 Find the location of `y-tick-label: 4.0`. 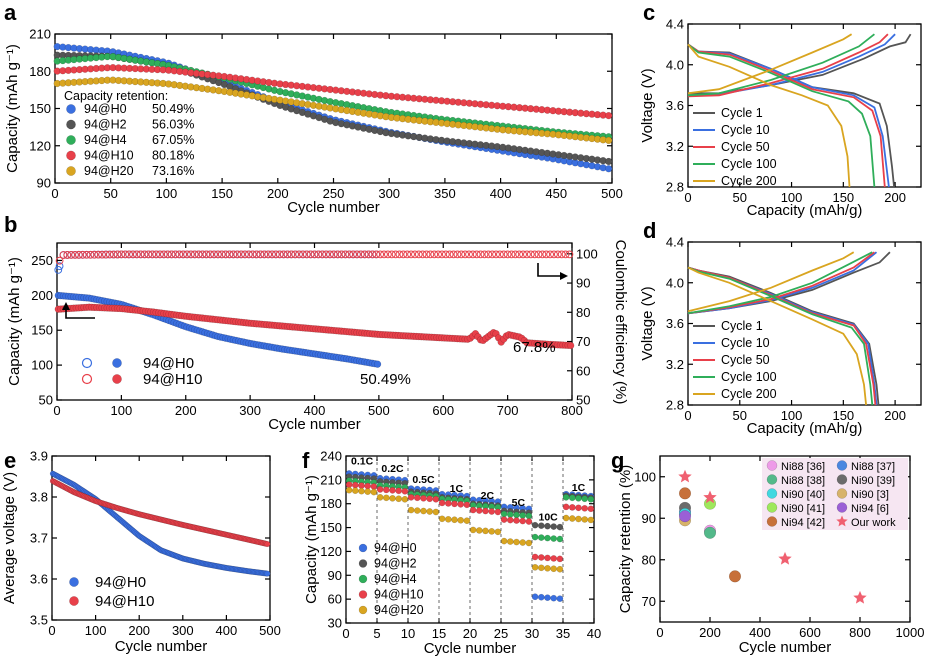

y-tick-label: 4.0 is located at coordinates (675, 282).